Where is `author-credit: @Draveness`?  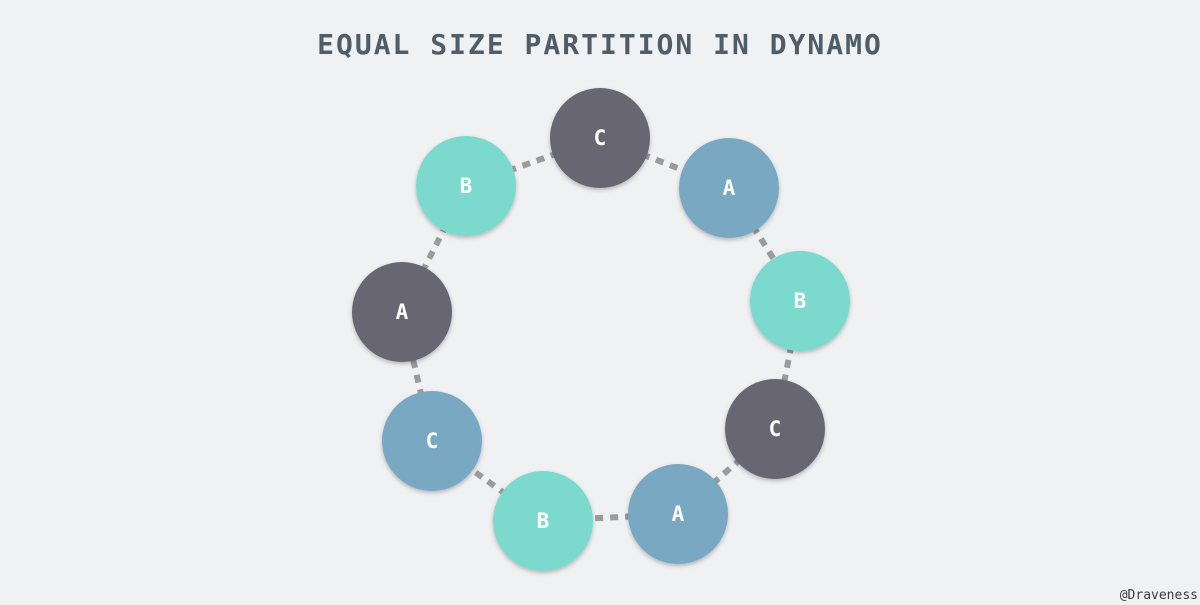
author-credit: @Draveness is located at coordinates (1158, 595).